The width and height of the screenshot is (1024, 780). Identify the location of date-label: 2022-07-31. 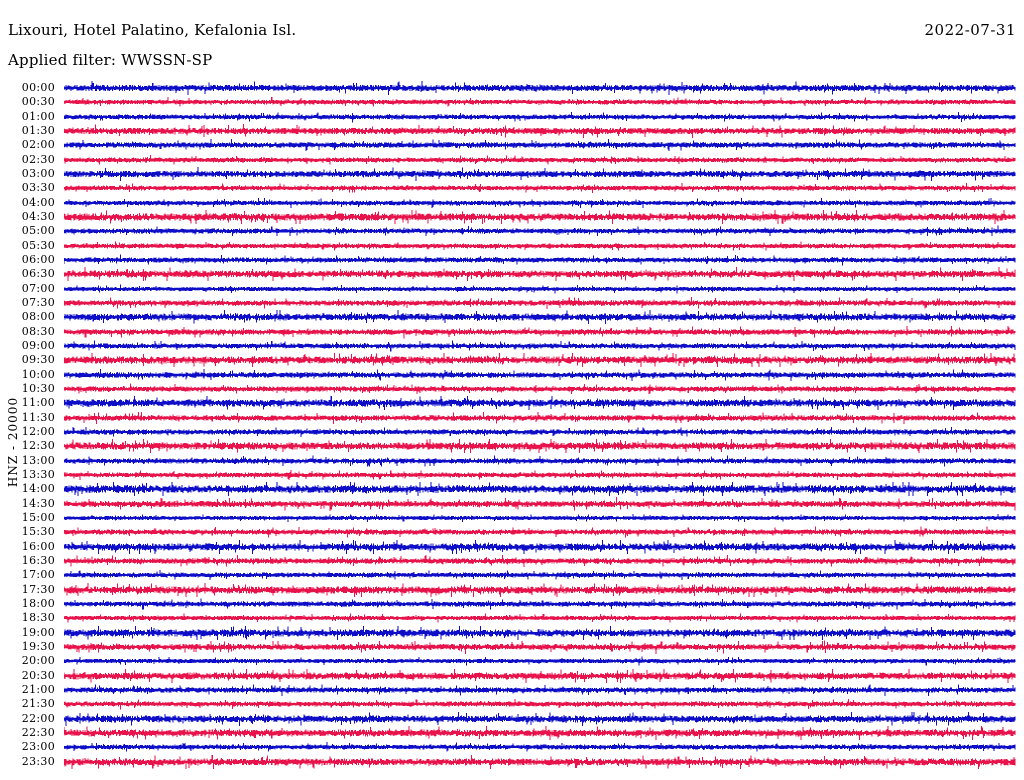
(970, 30).